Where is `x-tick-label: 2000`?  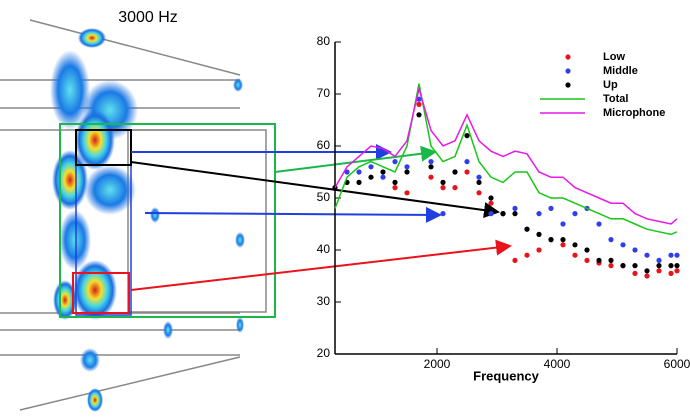 x-tick-label: 2000 is located at coordinates (437, 364).